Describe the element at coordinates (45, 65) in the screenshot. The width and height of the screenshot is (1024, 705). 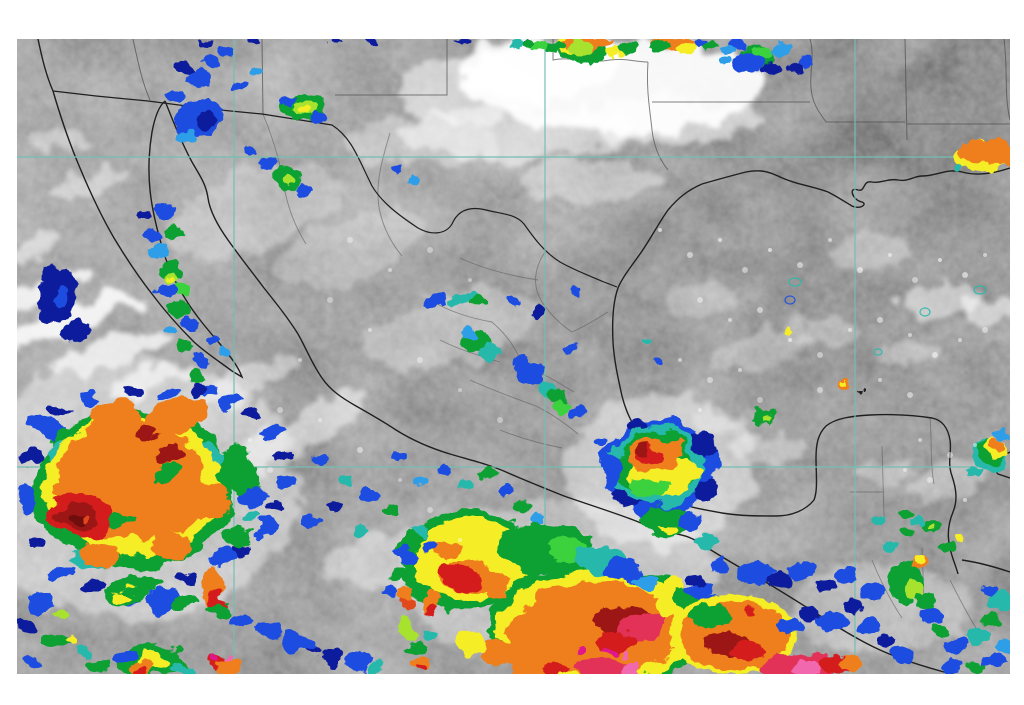
I see `california-coastline` at that location.